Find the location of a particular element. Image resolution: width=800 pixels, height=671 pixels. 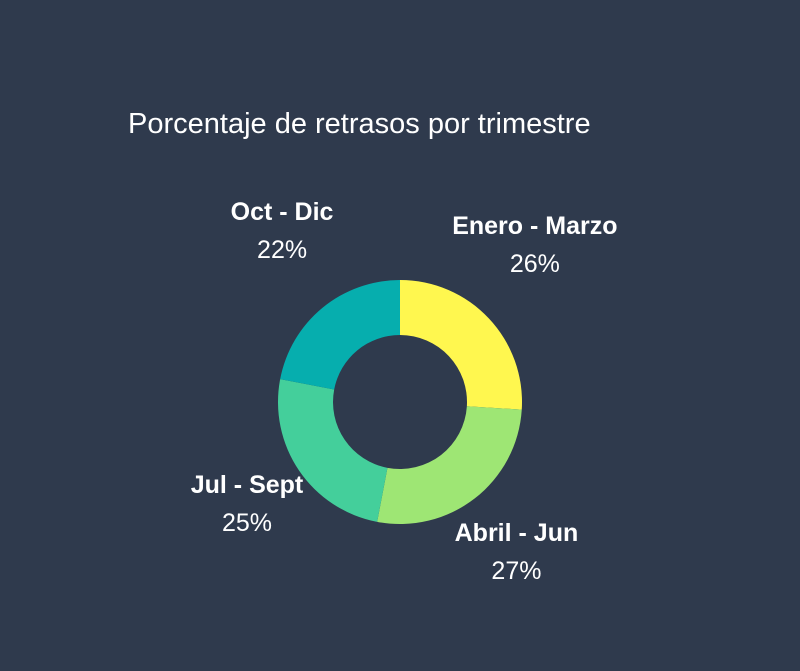

value-label: 22% is located at coordinates (282, 250).